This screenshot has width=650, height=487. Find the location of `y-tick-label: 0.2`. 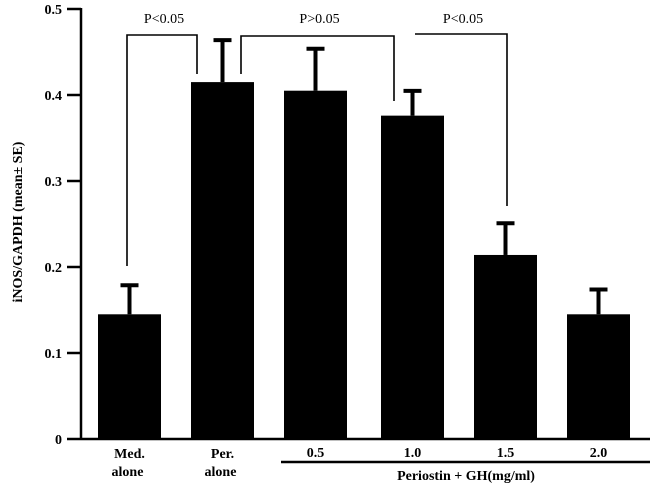

y-tick-label: 0.2 is located at coordinates (54, 268).